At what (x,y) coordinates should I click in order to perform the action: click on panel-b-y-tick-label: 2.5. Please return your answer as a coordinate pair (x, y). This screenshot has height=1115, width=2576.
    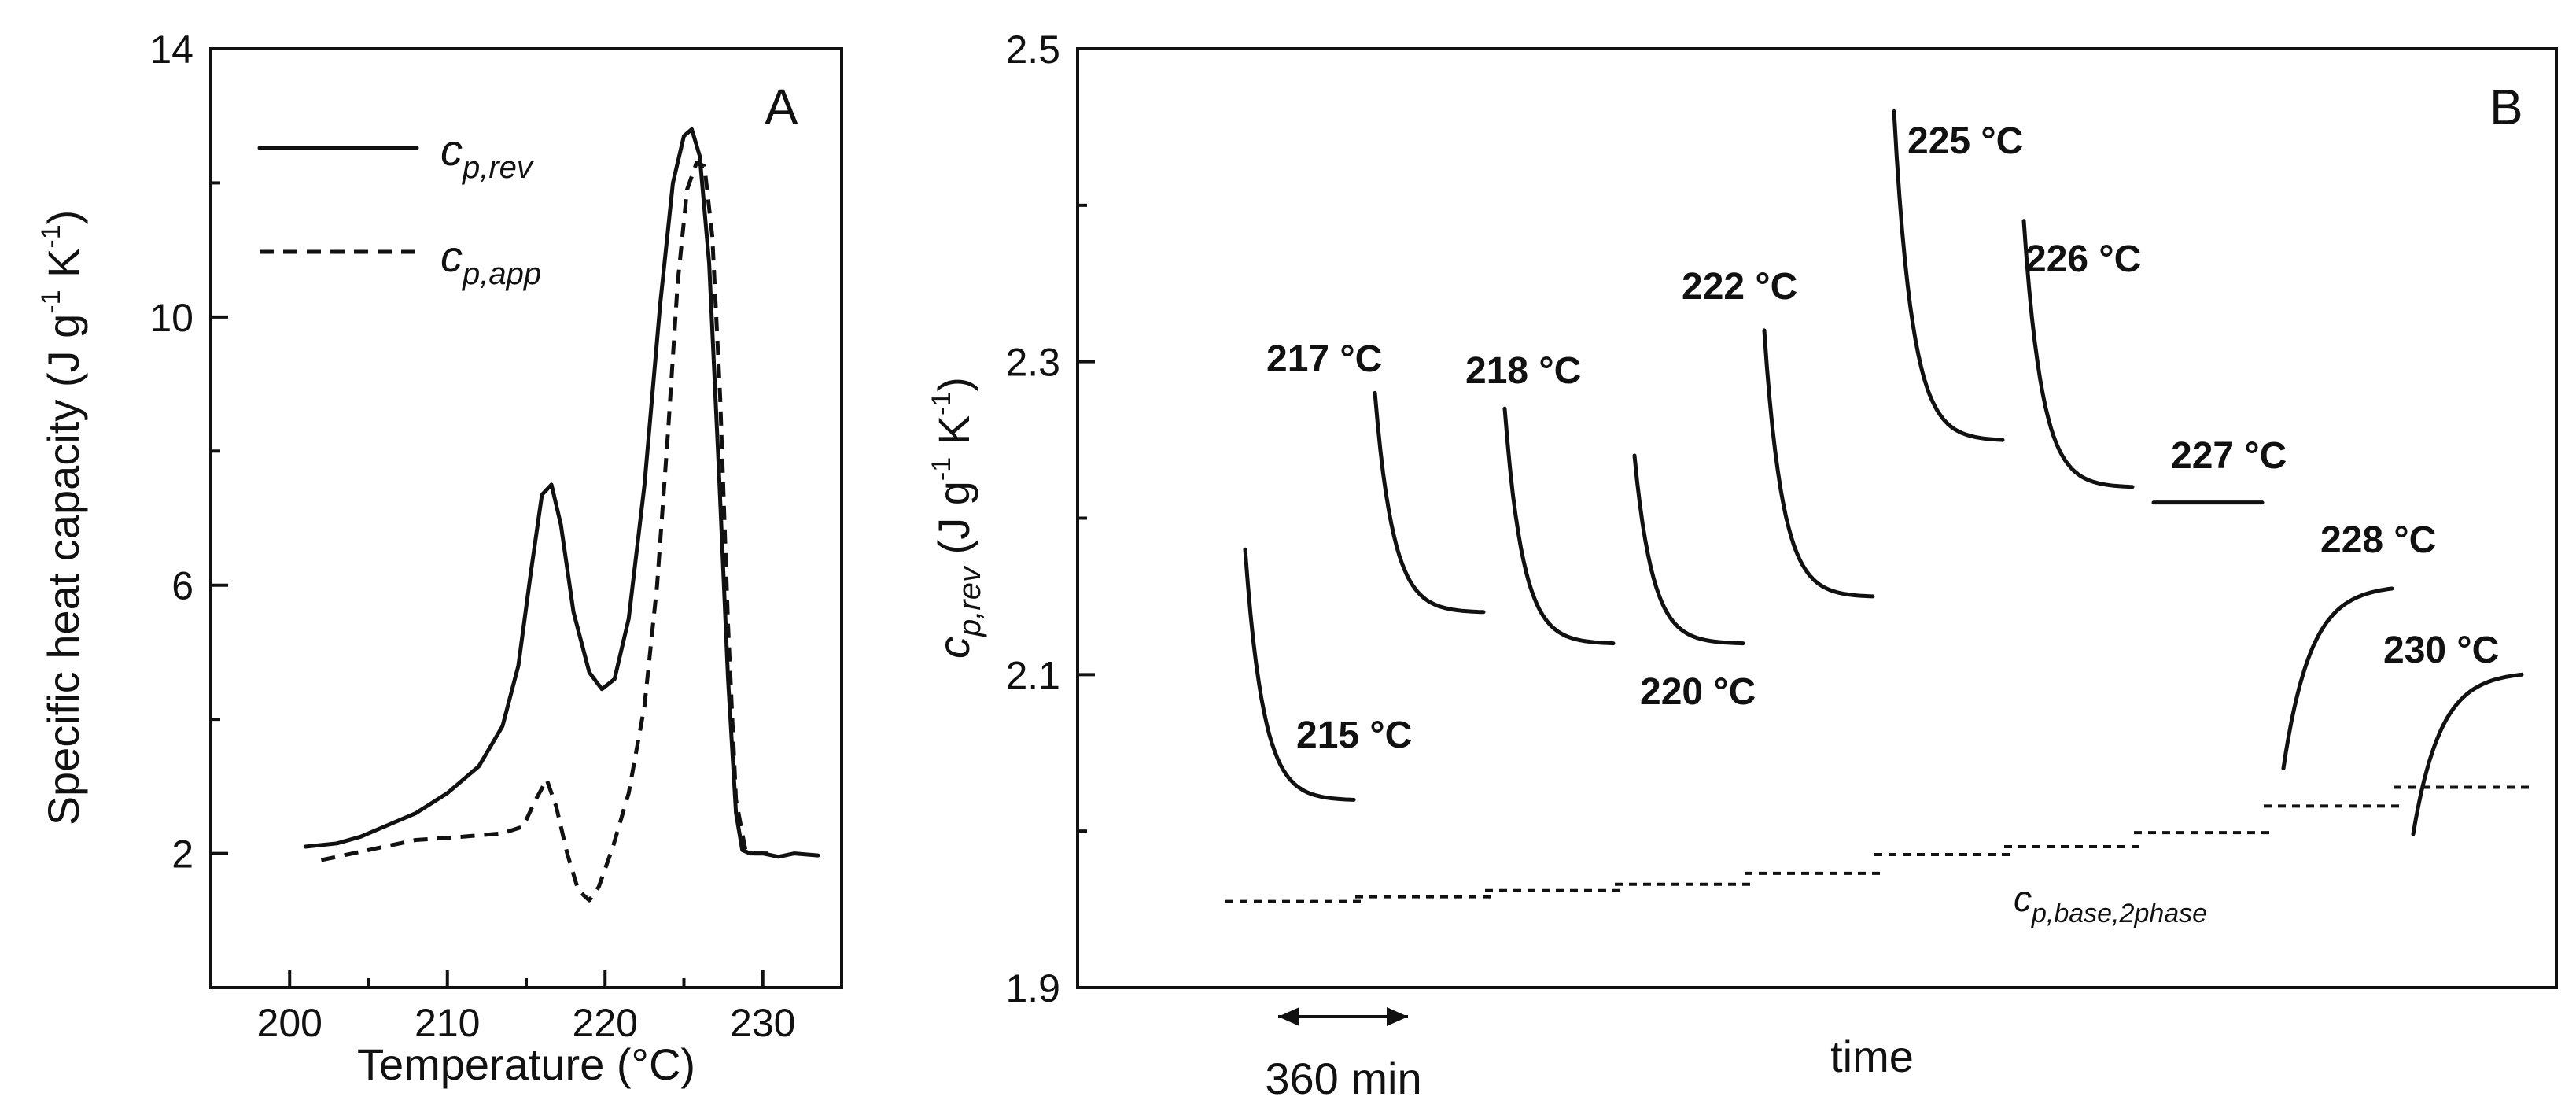
    Looking at the image, I should click on (1032, 50).